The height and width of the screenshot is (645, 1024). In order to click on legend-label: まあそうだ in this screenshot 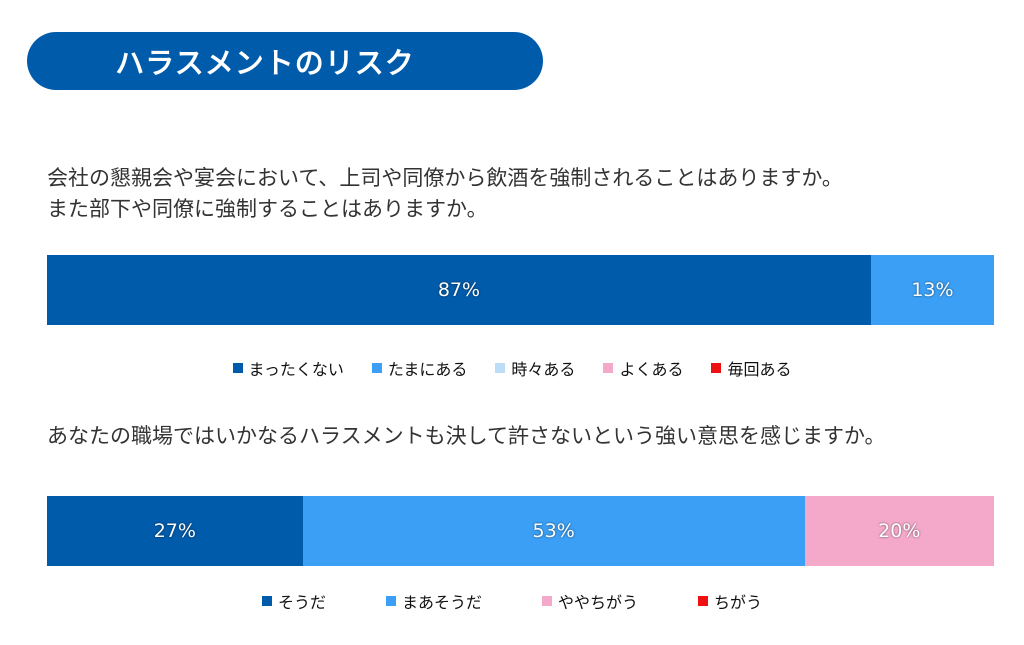, I will do `click(441, 602)`.